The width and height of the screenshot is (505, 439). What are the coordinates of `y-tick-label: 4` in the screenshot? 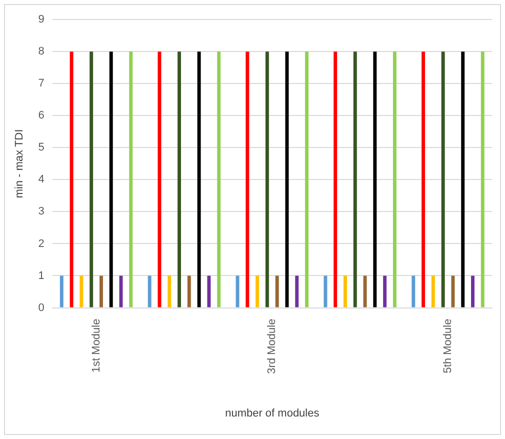 It's located at (41, 180).